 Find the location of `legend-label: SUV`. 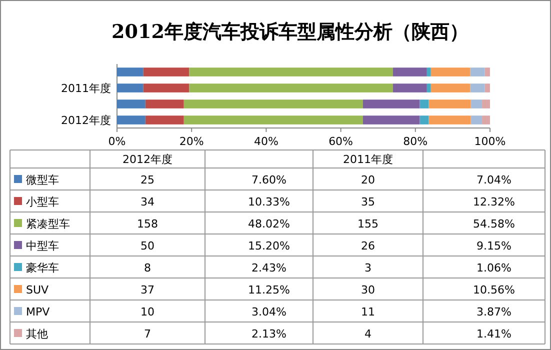

legend-label: SUV is located at coordinates (38, 290).